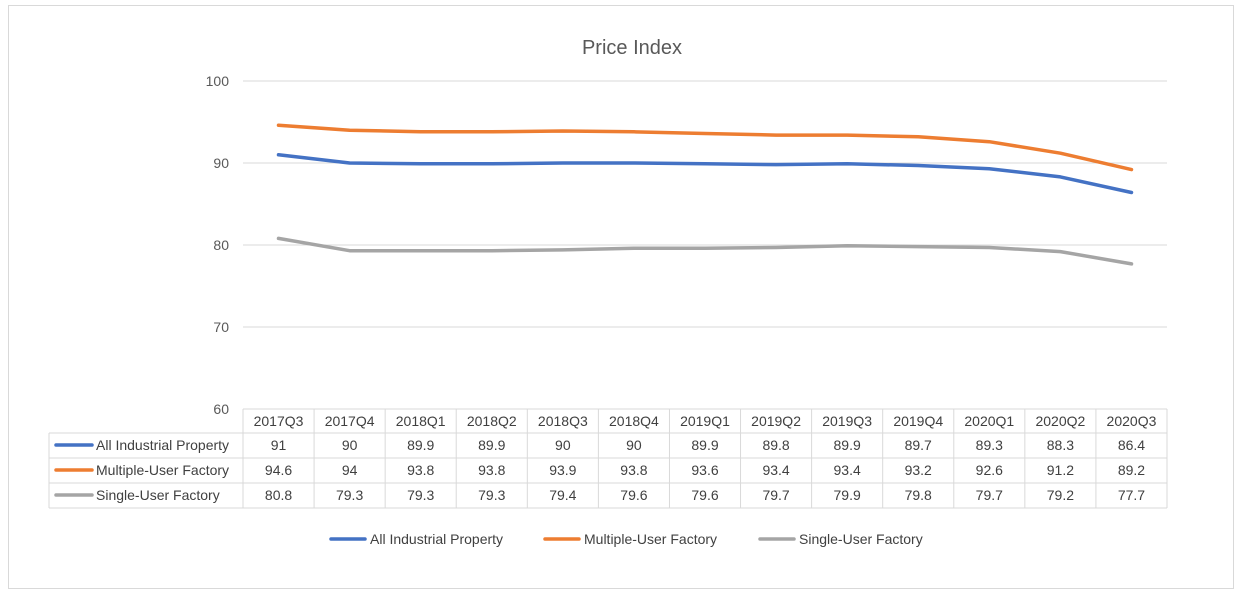 The height and width of the screenshot is (595, 1243). I want to click on category-label: 2018Q3, so click(563, 421).